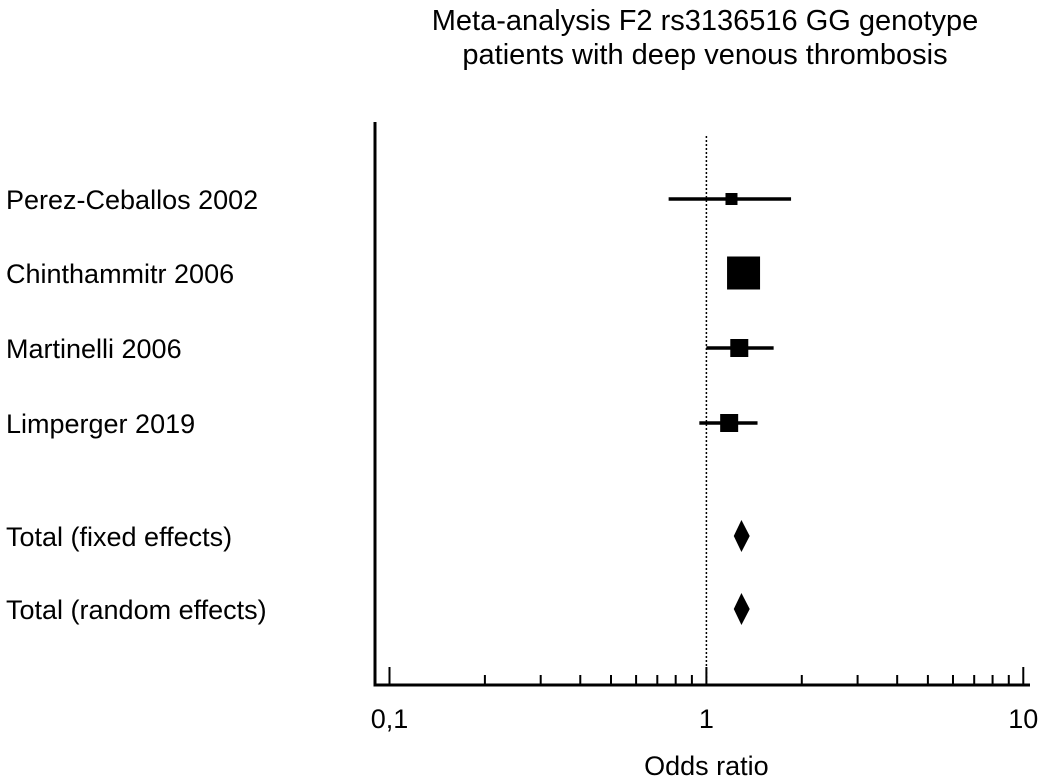  Describe the element at coordinates (390, 719) in the screenshot. I see `x-tick-label: 0,1` at that location.